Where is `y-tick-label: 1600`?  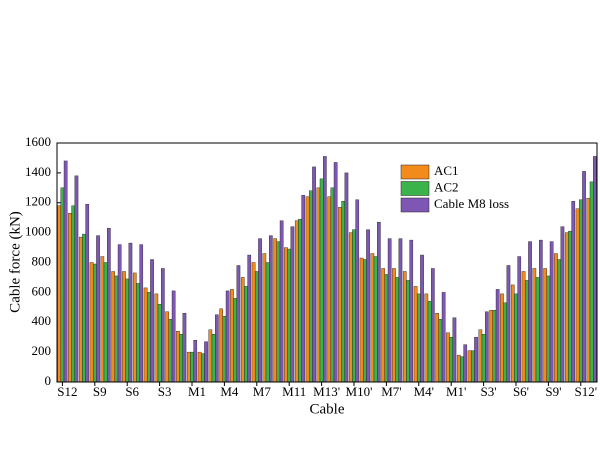 y-tick-label: 1600 is located at coordinates (38, 141).